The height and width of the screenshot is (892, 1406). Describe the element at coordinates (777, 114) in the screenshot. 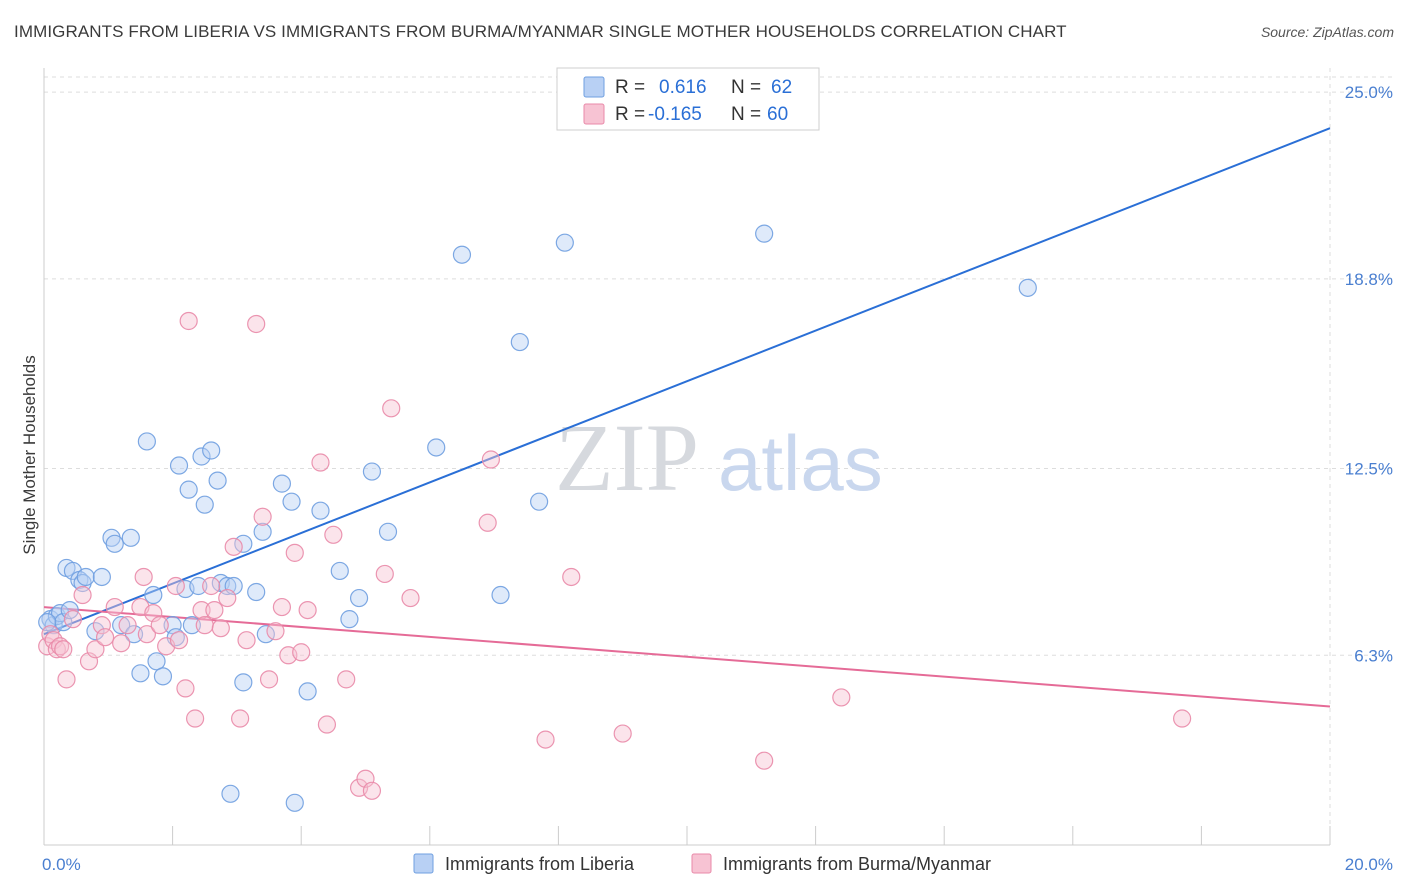

I see `legend-n-value-2: 60` at that location.